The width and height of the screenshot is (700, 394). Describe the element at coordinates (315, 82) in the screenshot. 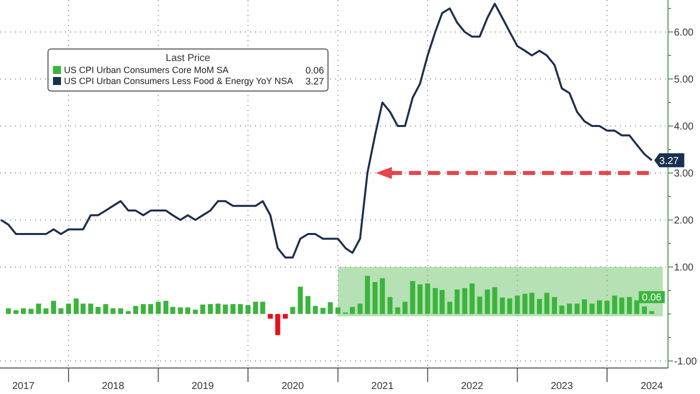

I see `text: 3.27` at that location.